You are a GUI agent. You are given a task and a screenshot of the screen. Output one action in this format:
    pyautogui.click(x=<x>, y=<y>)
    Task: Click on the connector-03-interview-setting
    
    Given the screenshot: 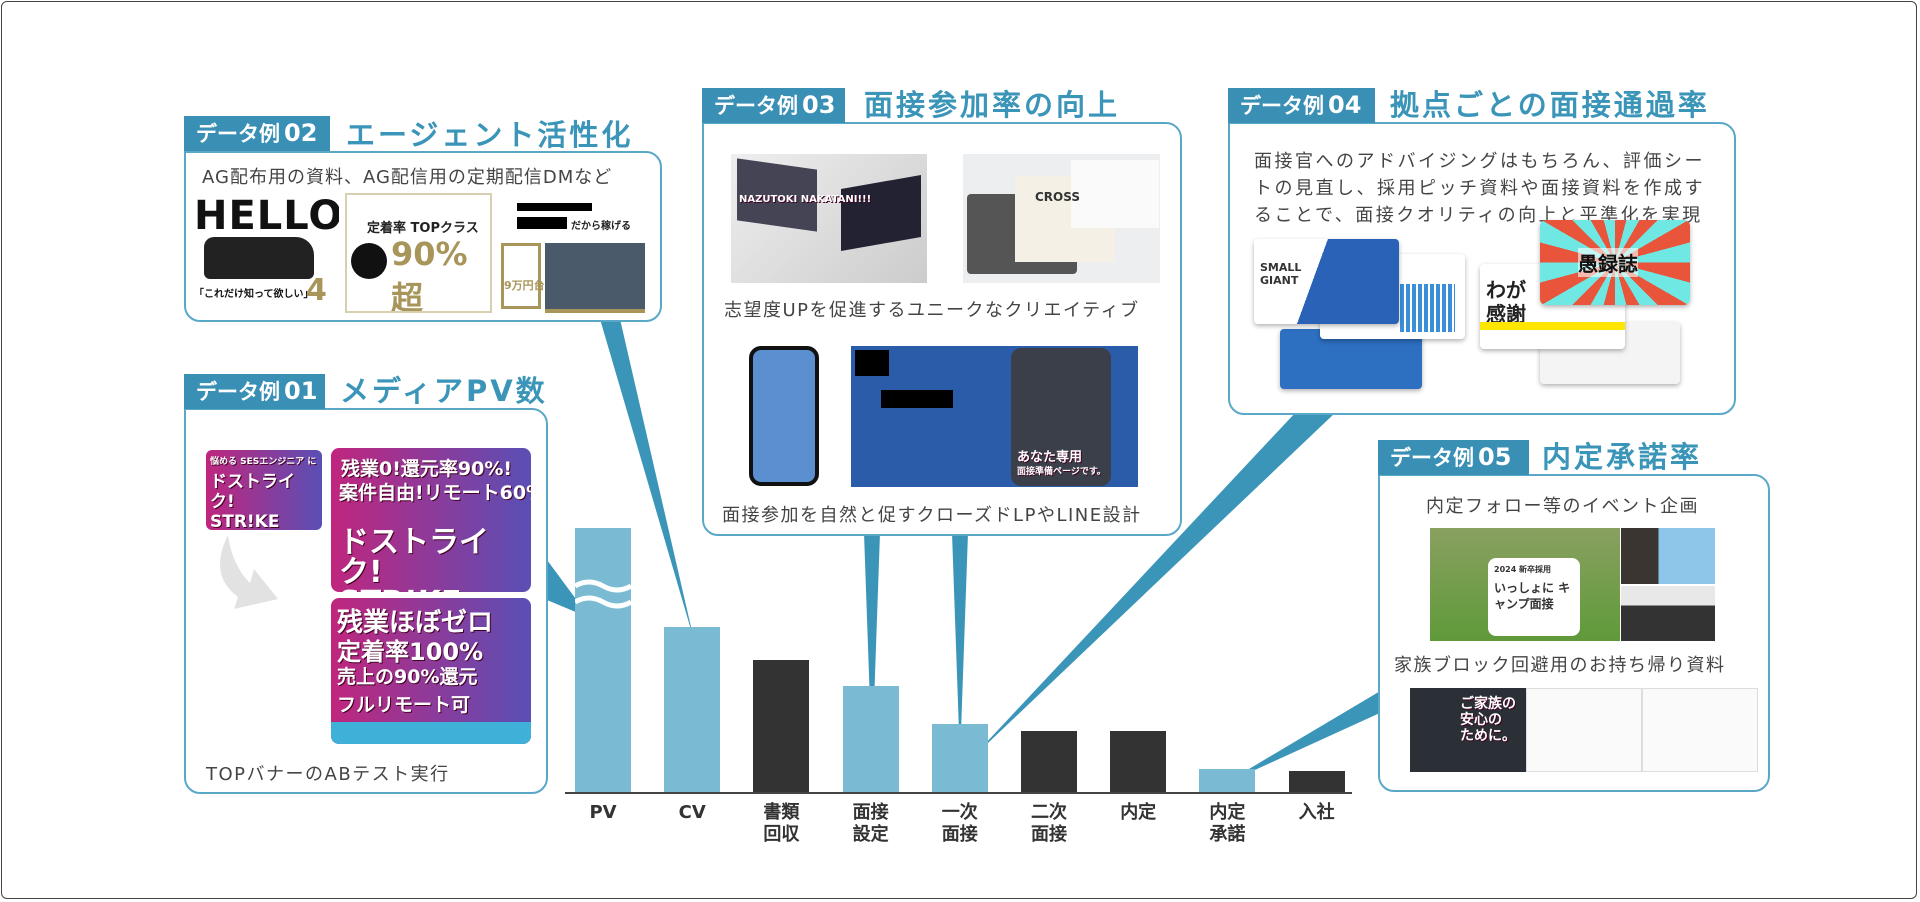 What is the action you would take?
    pyautogui.click(x=872, y=646)
    